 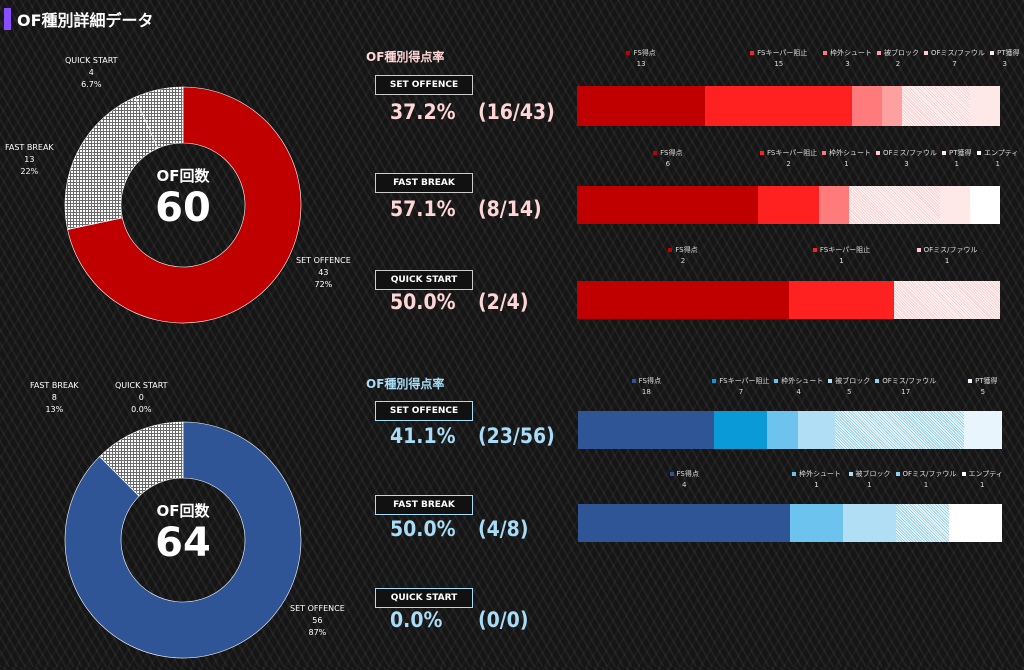 I want to click on bar-legend: FS得点 18, so click(x=646, y=387).